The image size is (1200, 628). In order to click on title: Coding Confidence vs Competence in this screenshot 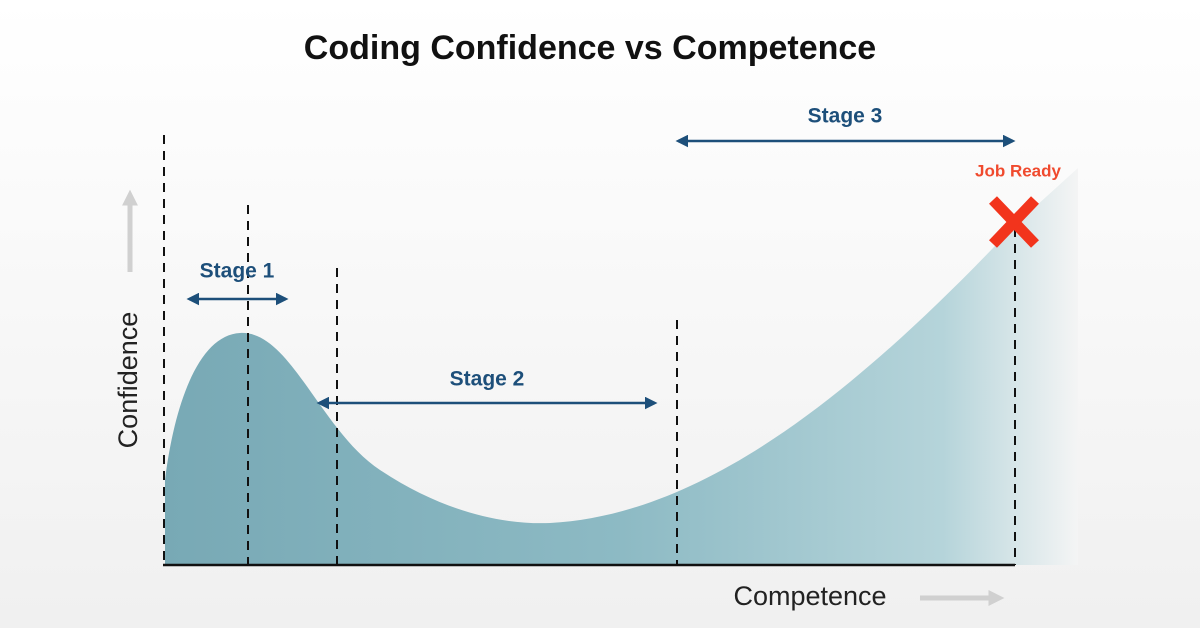, I will do `click(590, 48)`.